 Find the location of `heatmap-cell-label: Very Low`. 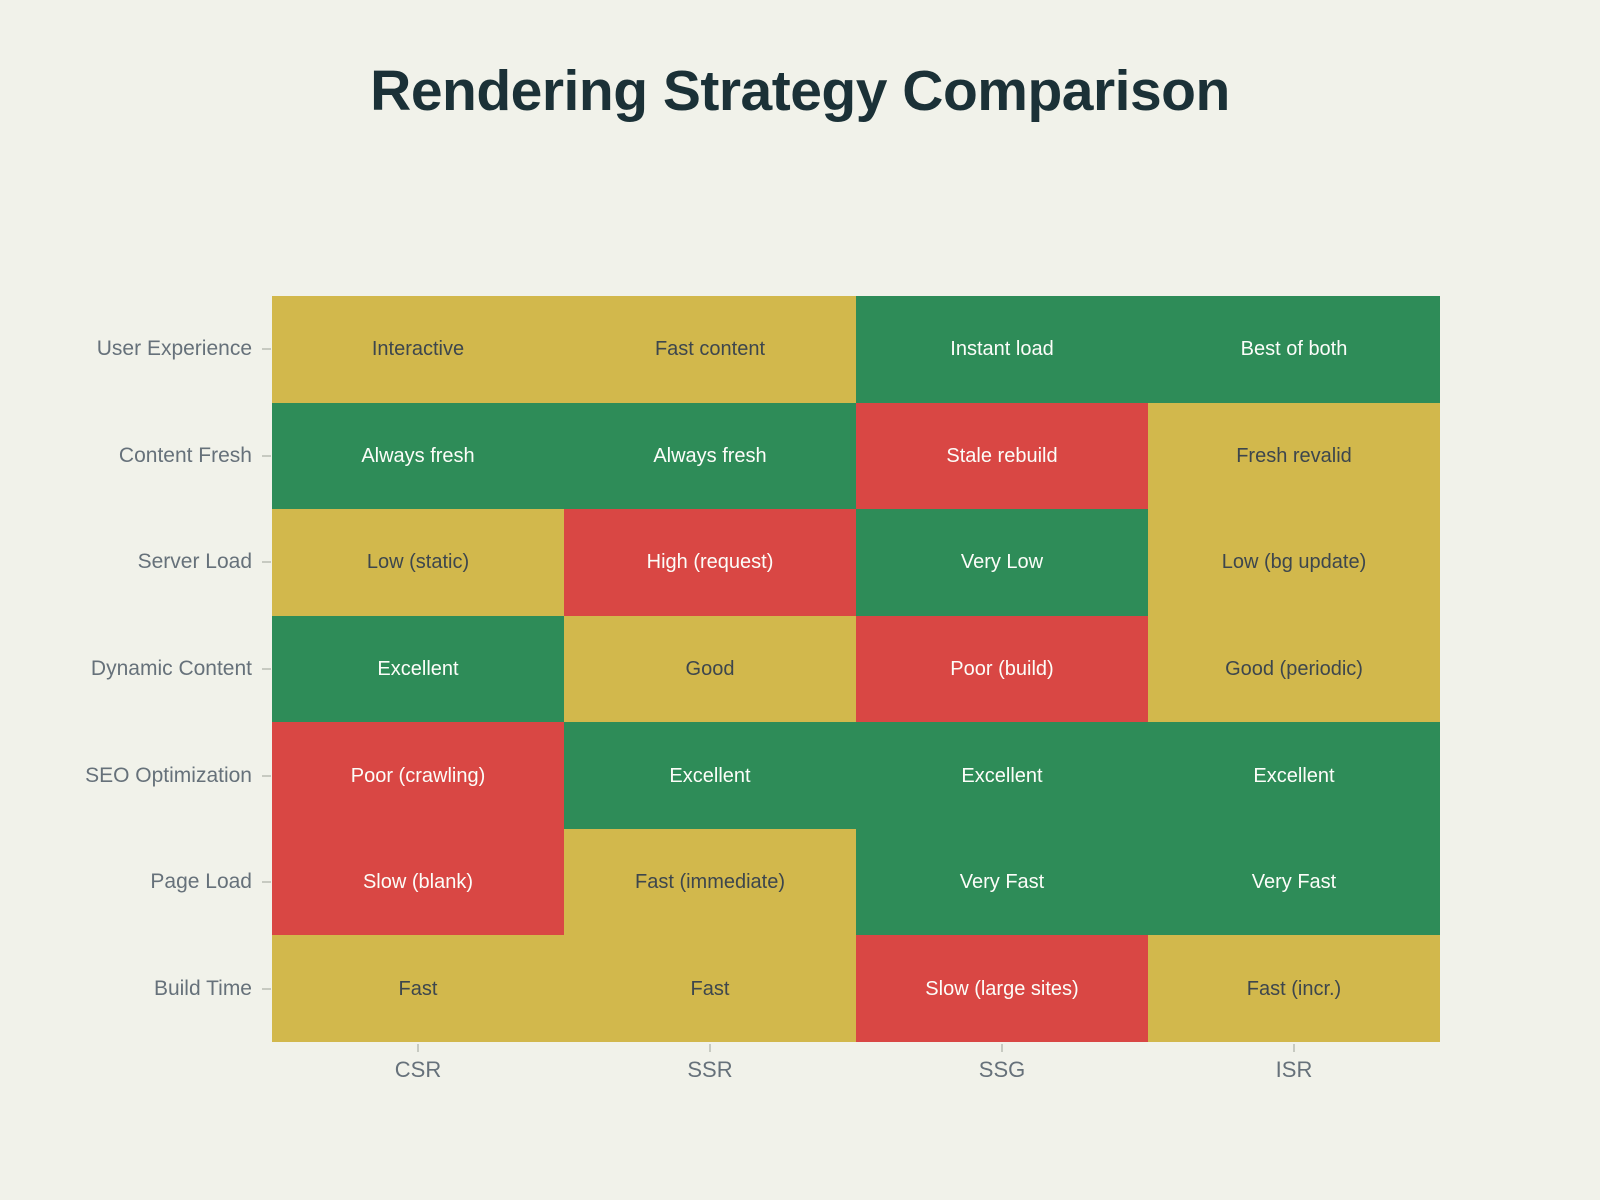

heatmap-cell-label: Very Low is located at coordinates (1002, 562).